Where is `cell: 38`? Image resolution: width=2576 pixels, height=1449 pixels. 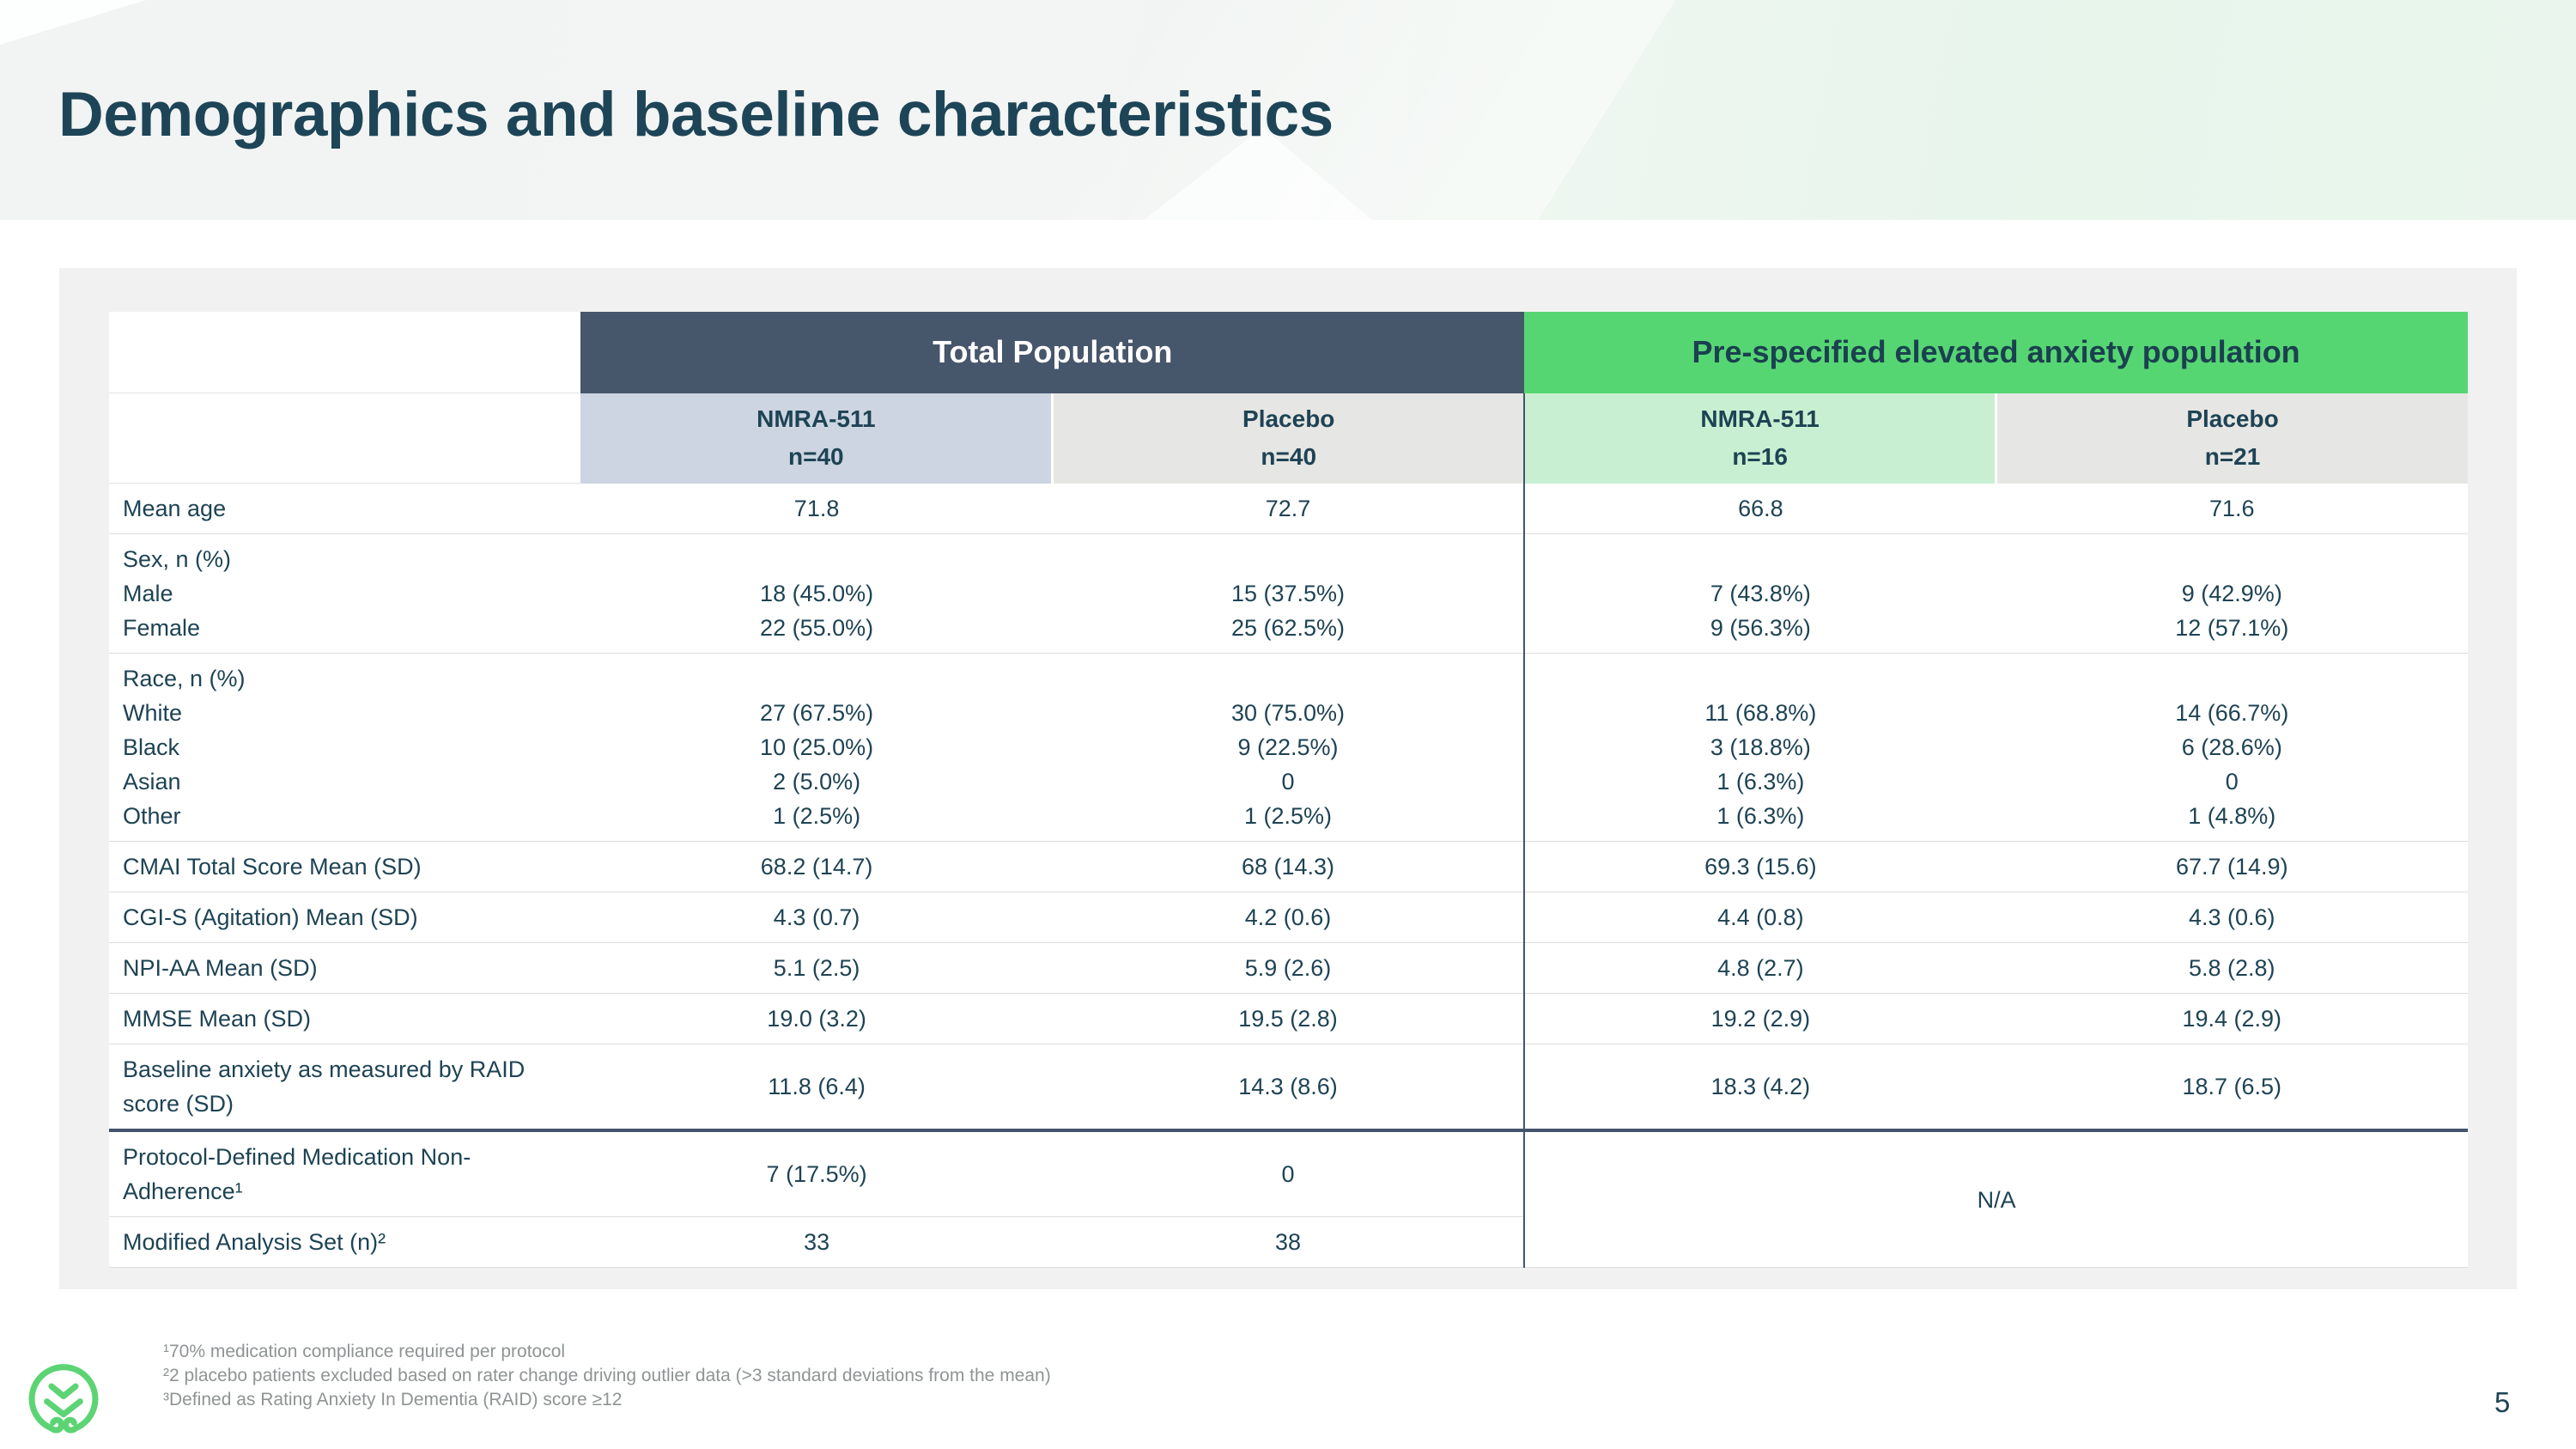 cell: 38 is located at coordinates (1288, 1242).